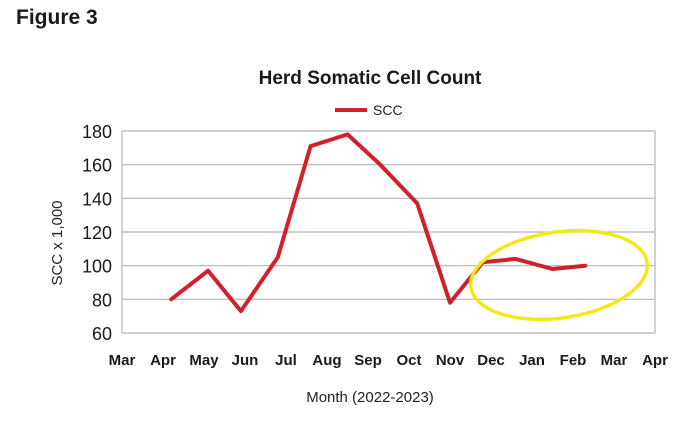 The height and width of the screenshot is (426, 700). What do you see at coordinates (97, 267) in the screenshot?
I see `y-tick-label: 100` at bounding box center [97, 267].